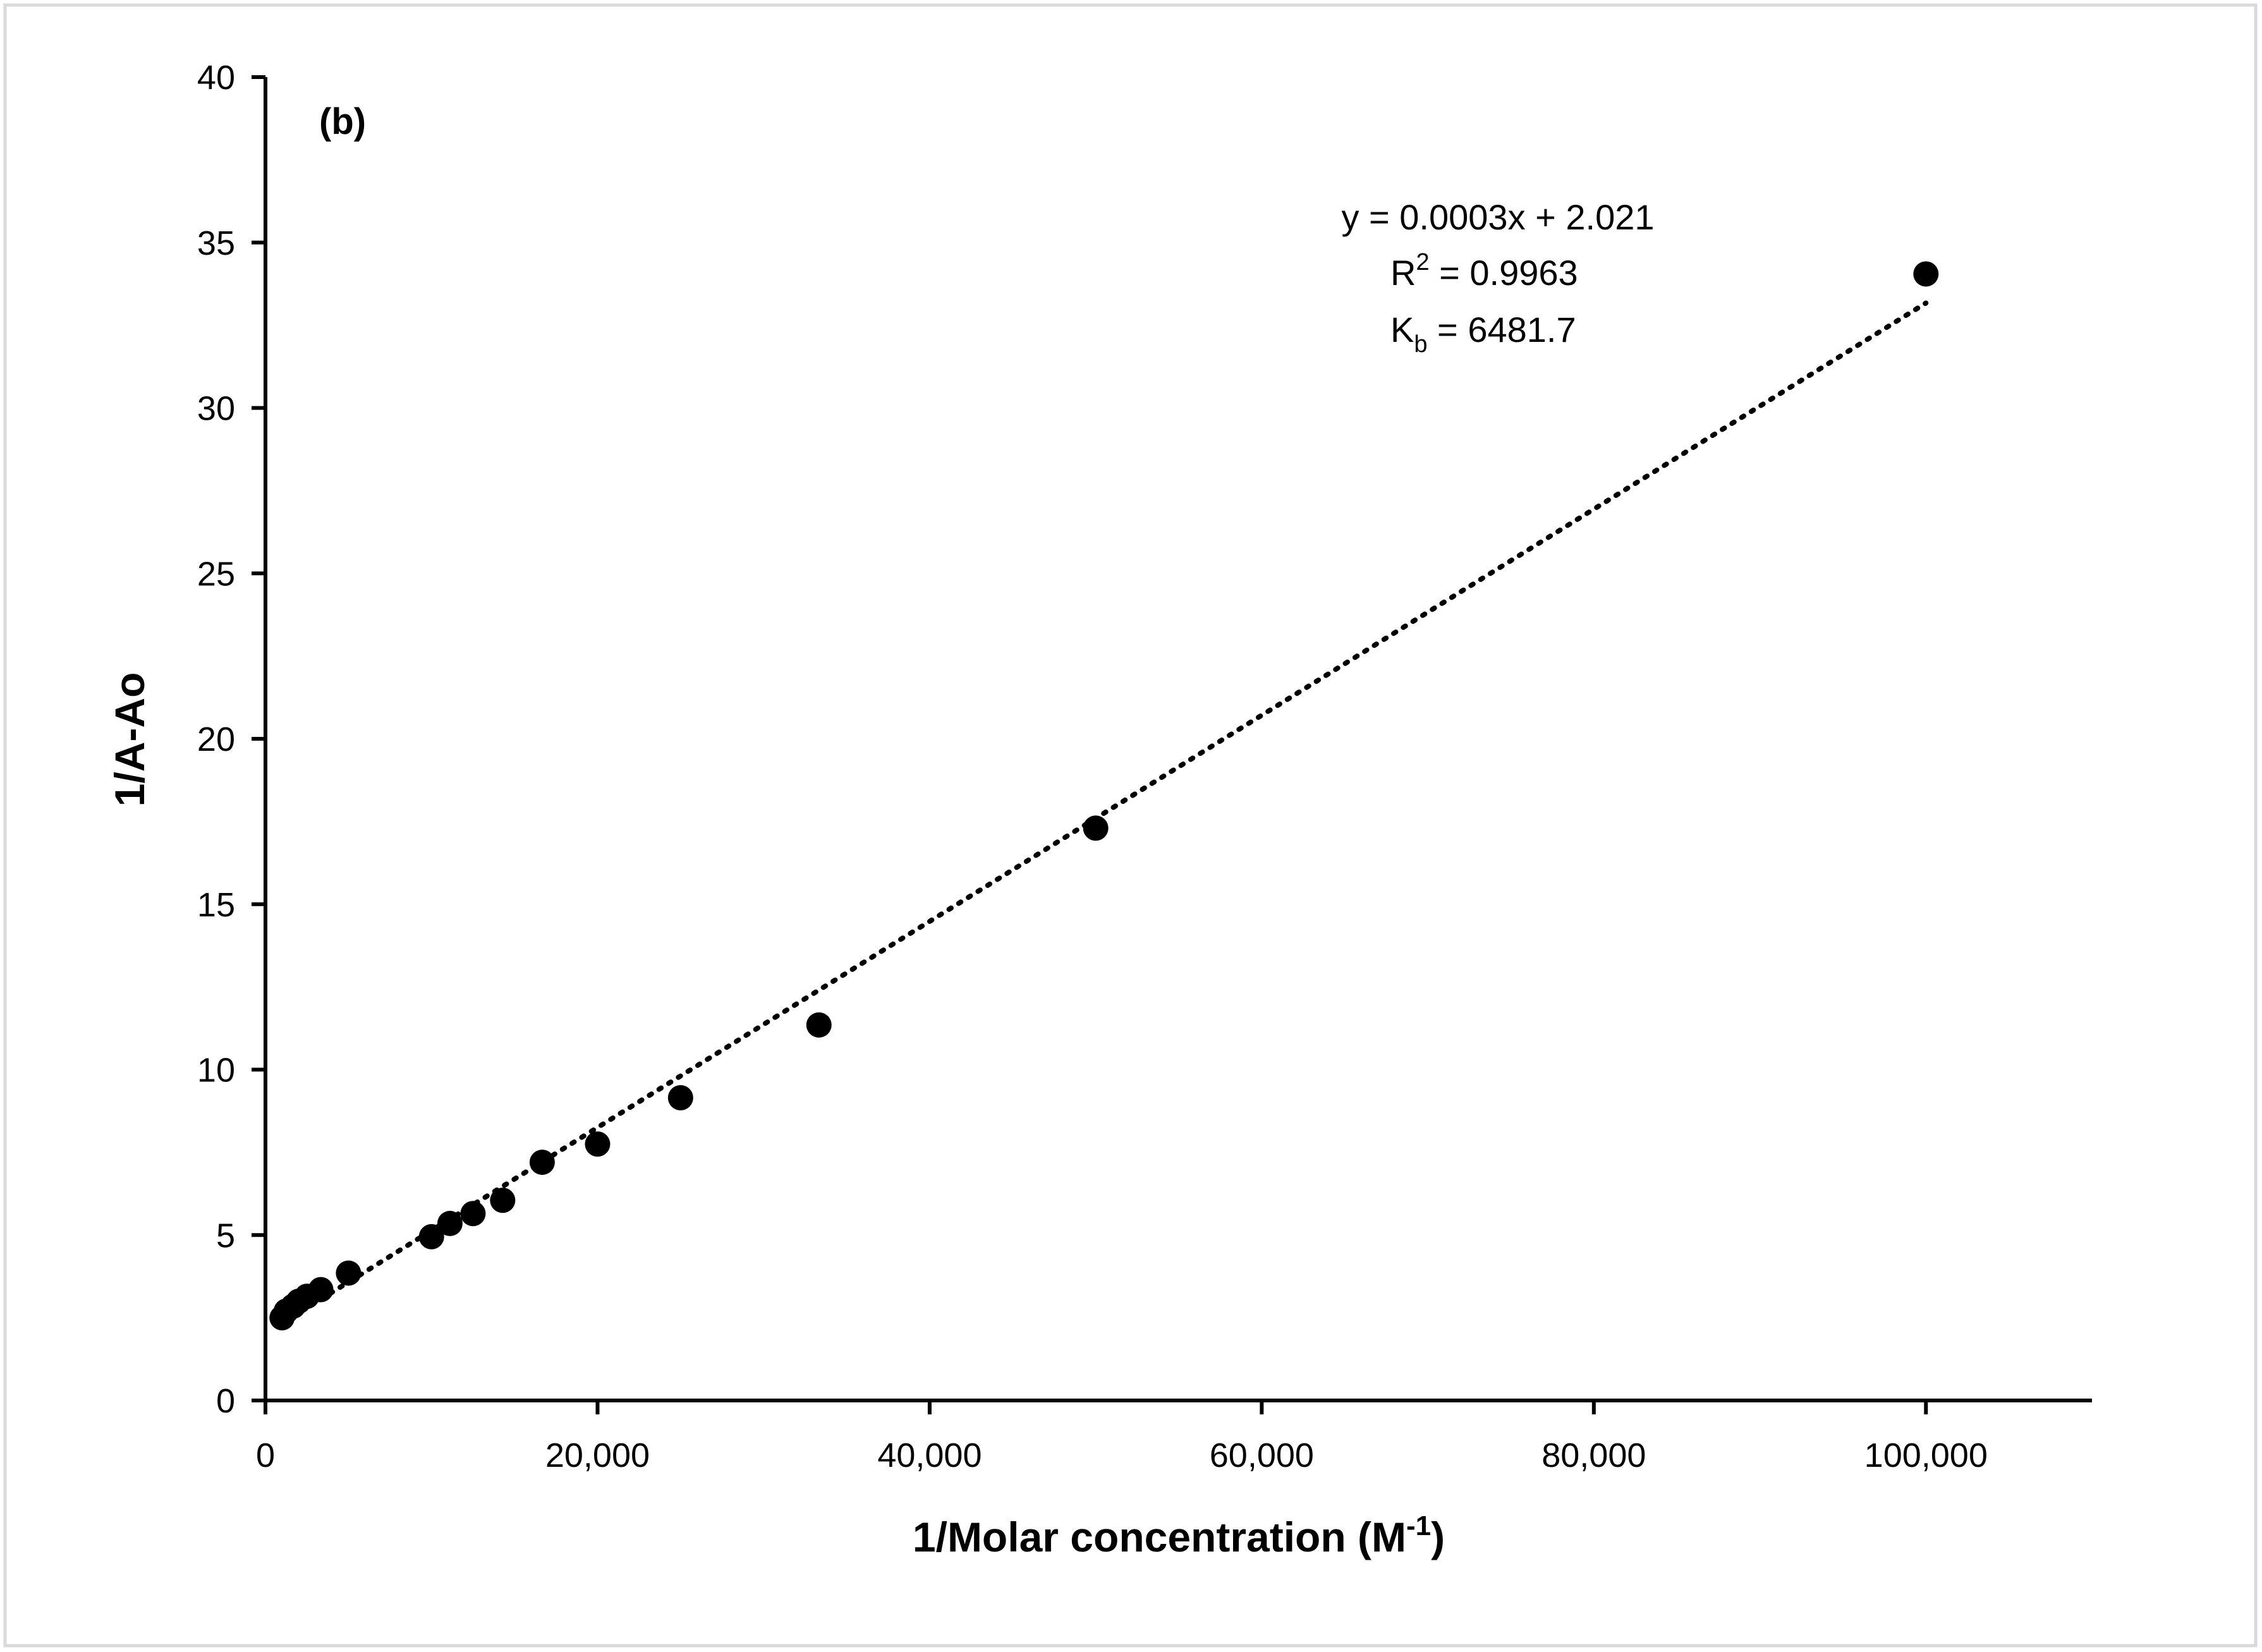  I want to click on y-ticks: 0 5 10 15 20 25 30 35 40, so click(231, 740).